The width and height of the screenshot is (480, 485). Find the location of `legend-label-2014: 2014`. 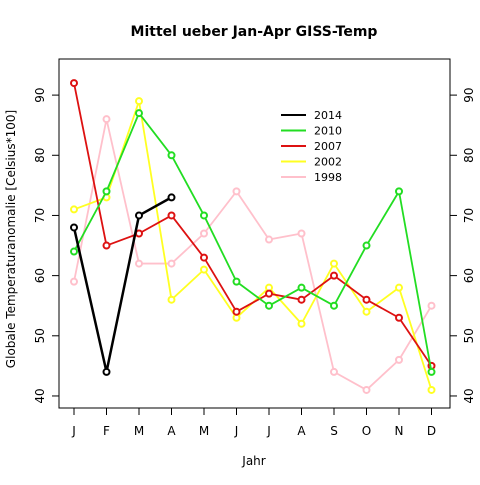

legend-label-2014: 2014 is located at coordinates (328, 115).